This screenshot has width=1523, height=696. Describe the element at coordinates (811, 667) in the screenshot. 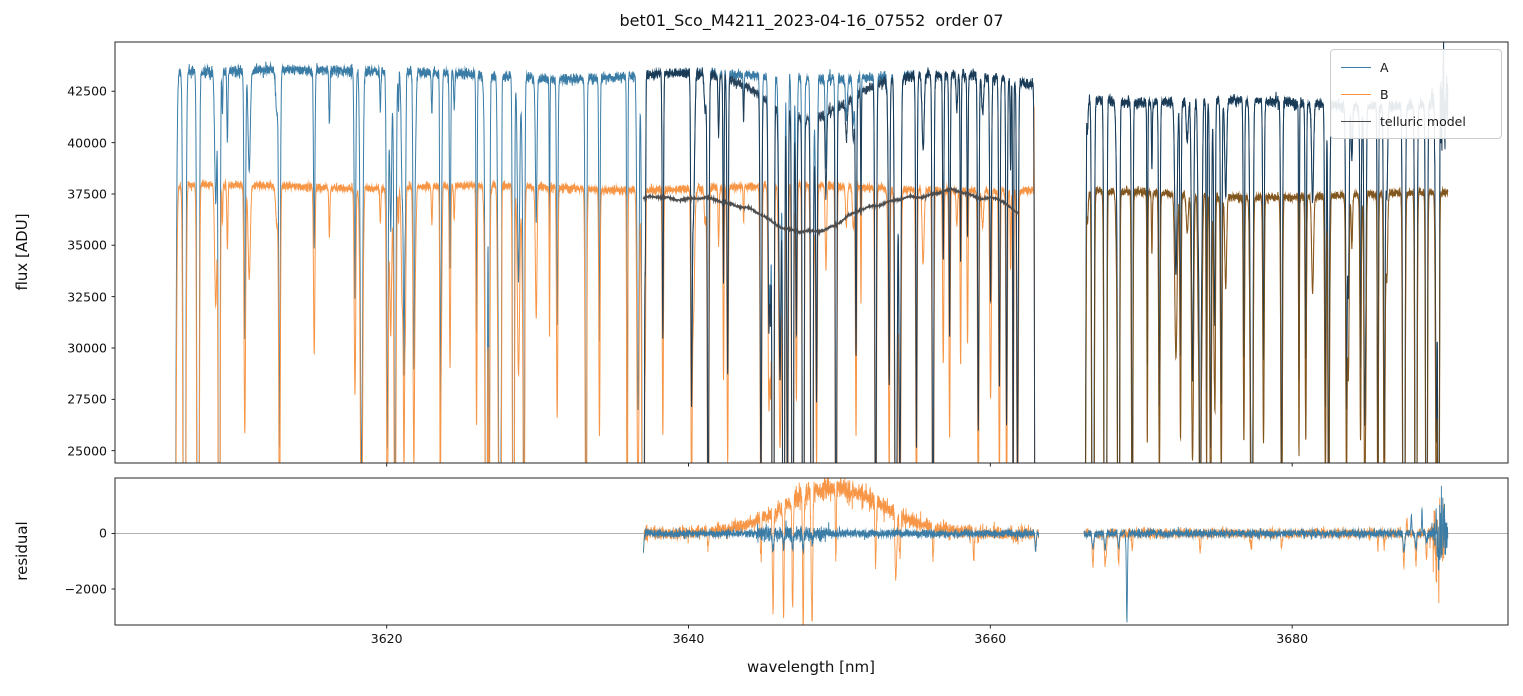

I see `wavelength-axis-label: wavelength [nm]` at that location.